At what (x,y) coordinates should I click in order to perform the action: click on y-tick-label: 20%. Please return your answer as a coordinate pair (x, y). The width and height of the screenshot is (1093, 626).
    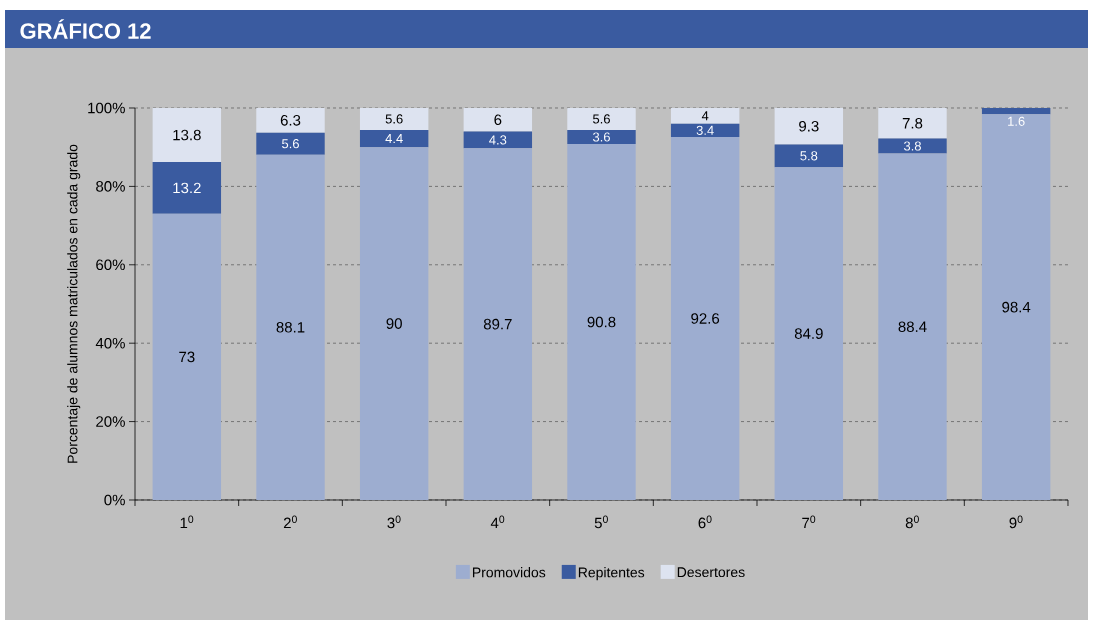
    Looking at the image, I should click on (110, 421).